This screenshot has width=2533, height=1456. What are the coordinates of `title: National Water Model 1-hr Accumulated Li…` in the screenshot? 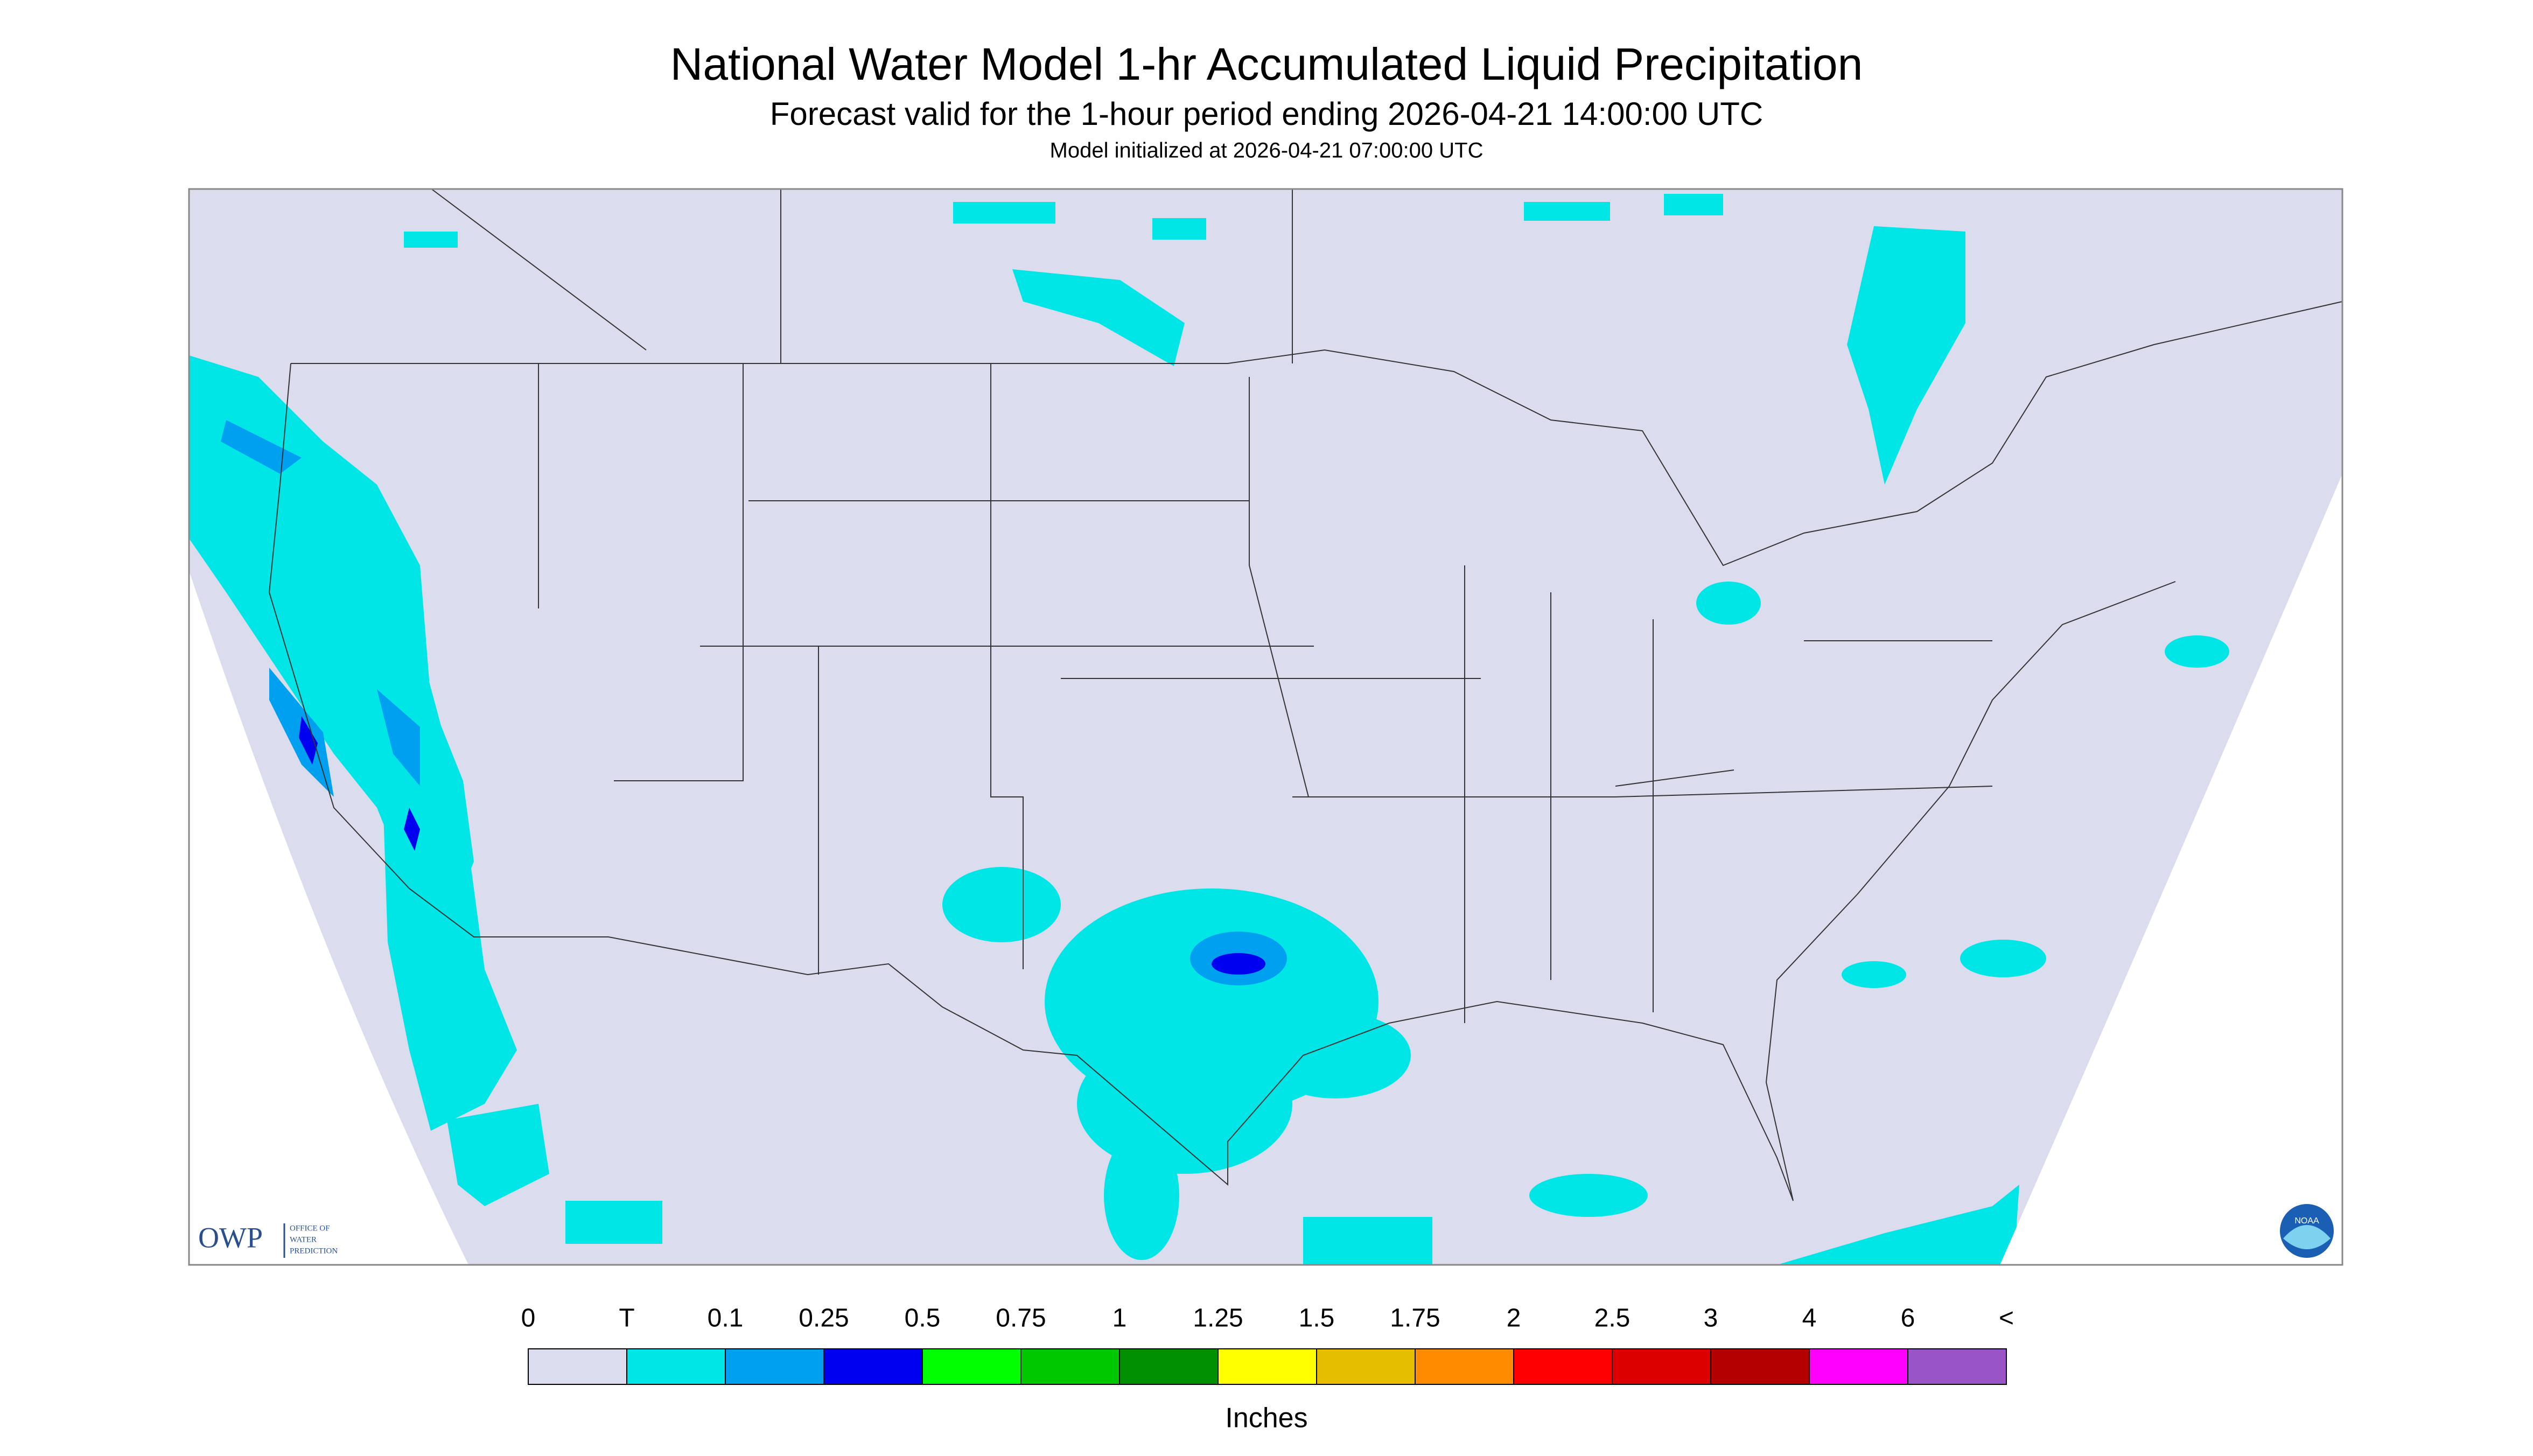 It's located at (1266, 64).